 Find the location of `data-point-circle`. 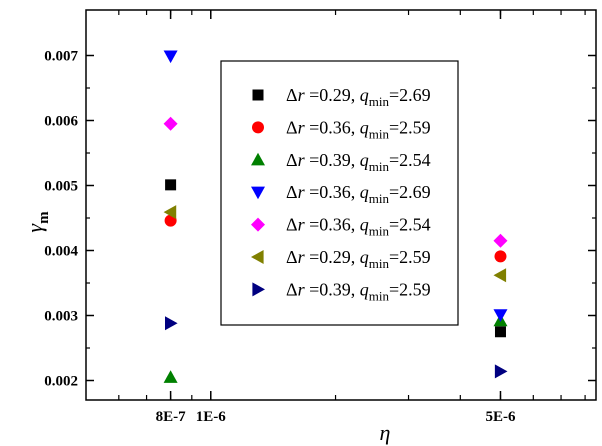

data-point-circle is located at coordinates (500, 256).